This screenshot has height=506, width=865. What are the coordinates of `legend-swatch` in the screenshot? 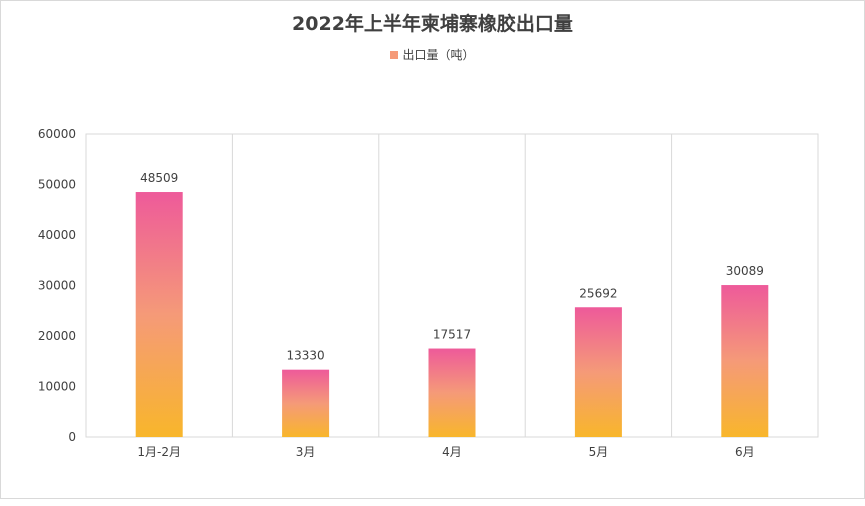 It's located at (394, 54).